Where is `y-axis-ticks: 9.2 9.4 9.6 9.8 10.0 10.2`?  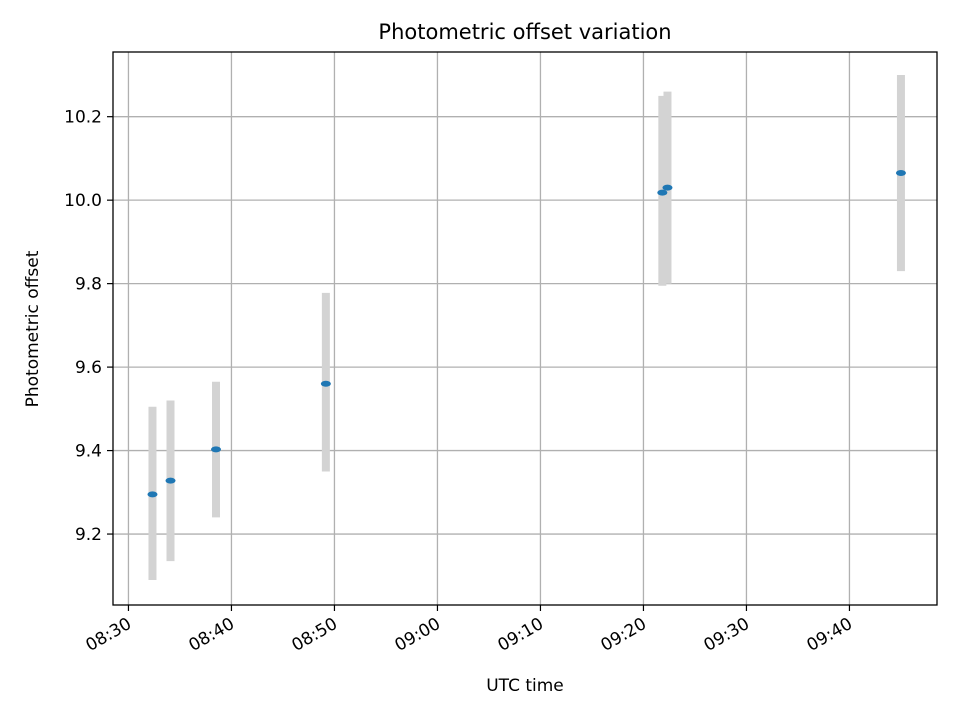
y-axis-ticks: 9.2 9.4 9.6 9.8 10.0 10.2 is located at coordinates (88, 326).